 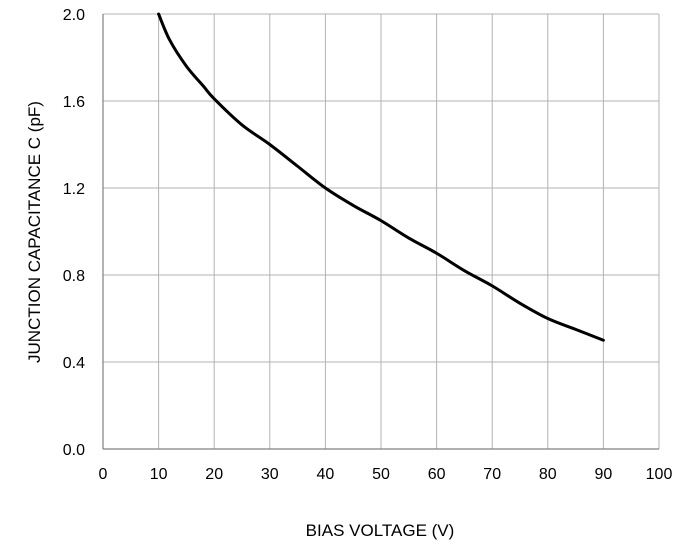 I want to click on x-tick-label-70: 70, so click(x=492, y=474).